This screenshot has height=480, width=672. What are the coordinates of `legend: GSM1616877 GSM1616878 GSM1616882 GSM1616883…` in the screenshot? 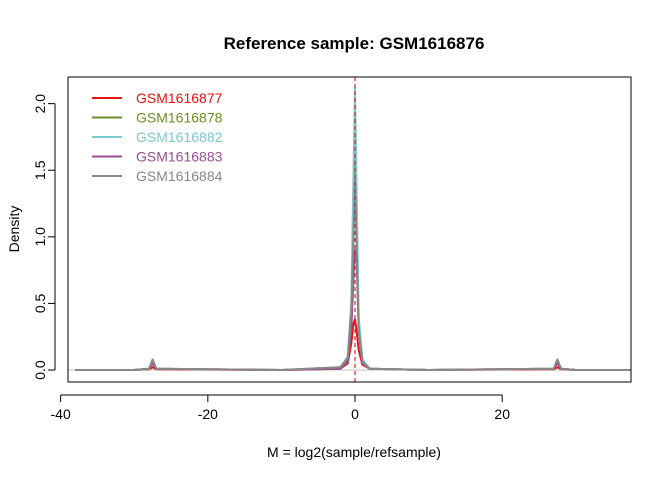 It's located at (157, 137).